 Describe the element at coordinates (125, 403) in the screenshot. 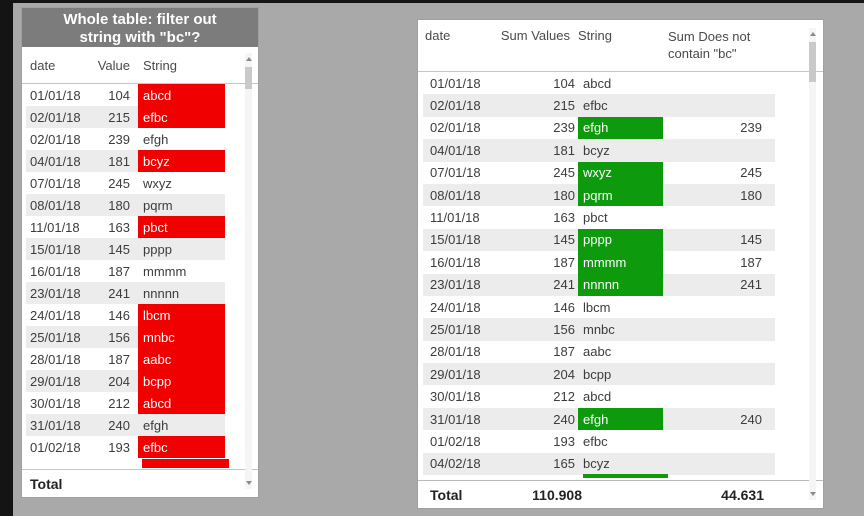

I see `left-table-row: 30/01/18 212 abcd` at that location.